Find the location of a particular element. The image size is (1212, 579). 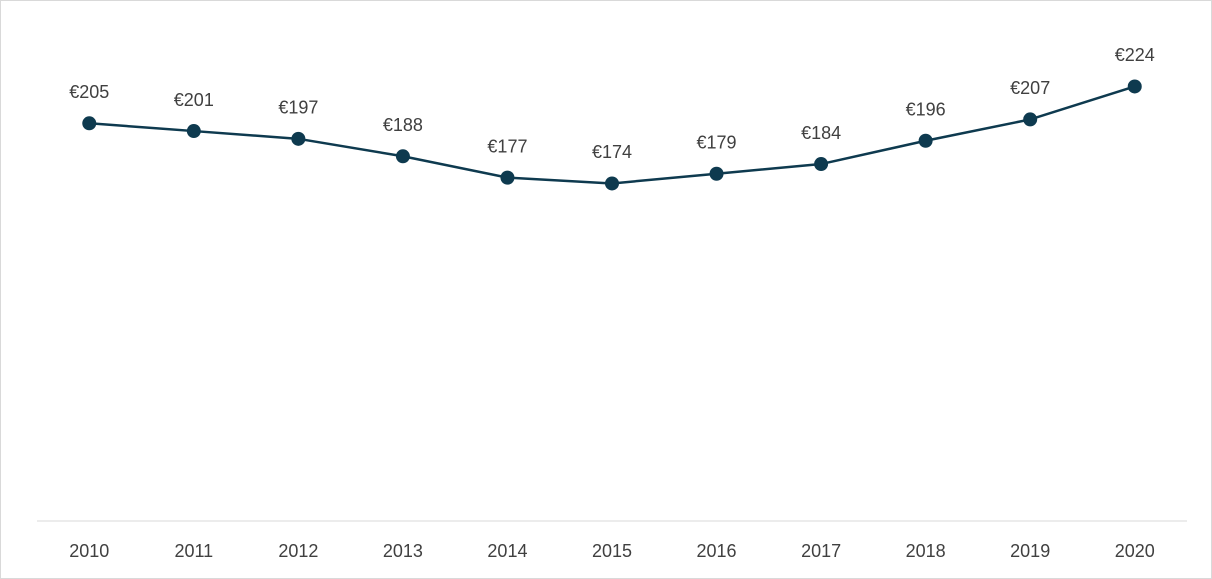

x-tick-label: 2020 is located at coordinates (1135, 551).